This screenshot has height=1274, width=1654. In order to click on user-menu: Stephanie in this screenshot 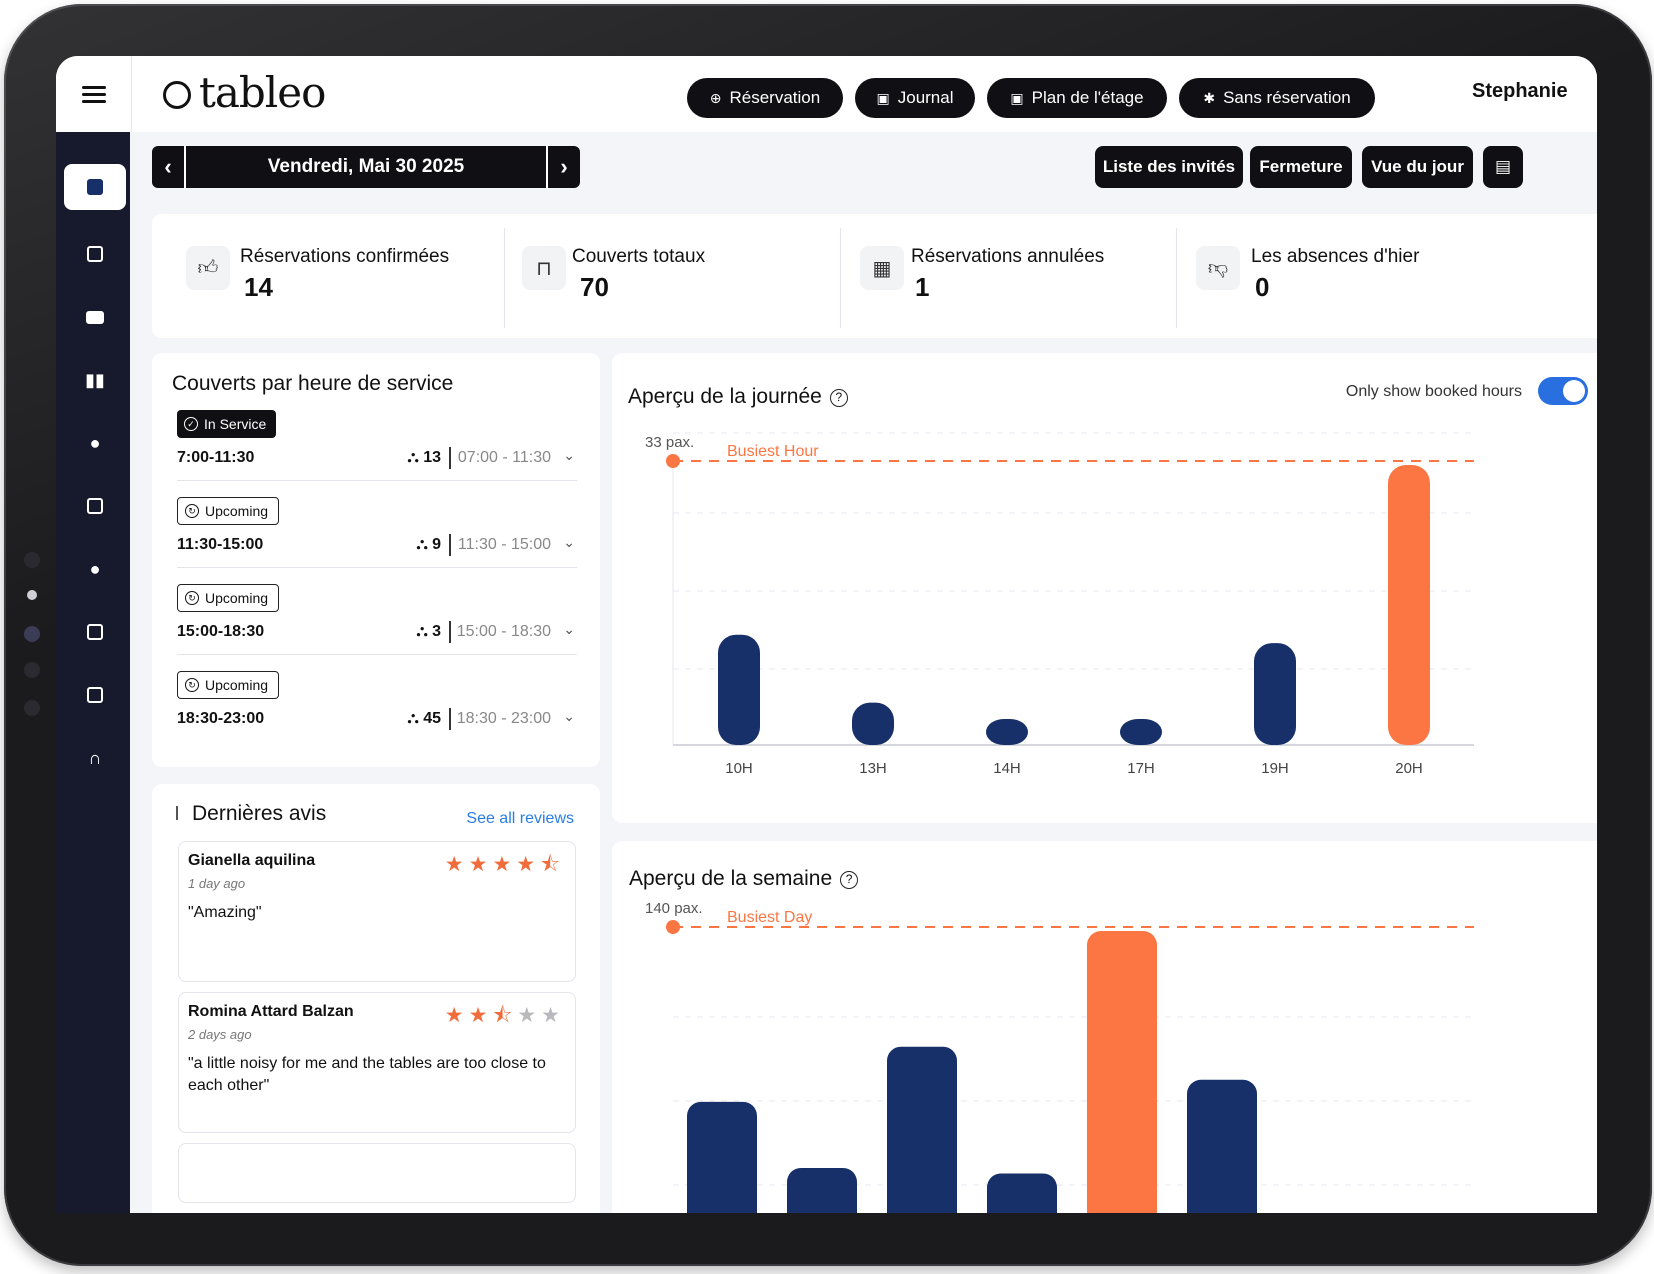, I will do `click(1520, 91)`.